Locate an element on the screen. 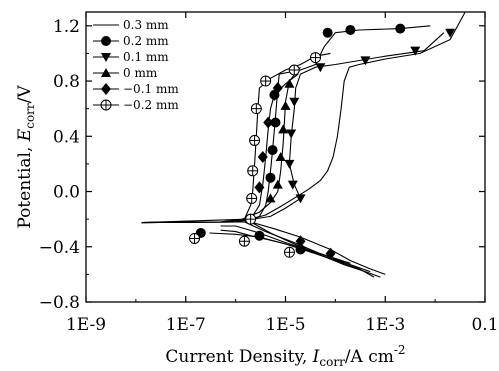 Image resolution: width=499 pixels, height=371 pixels. legend-item-minus-0-1-mm: −0.1 mm is located at coordinates (136, 89).